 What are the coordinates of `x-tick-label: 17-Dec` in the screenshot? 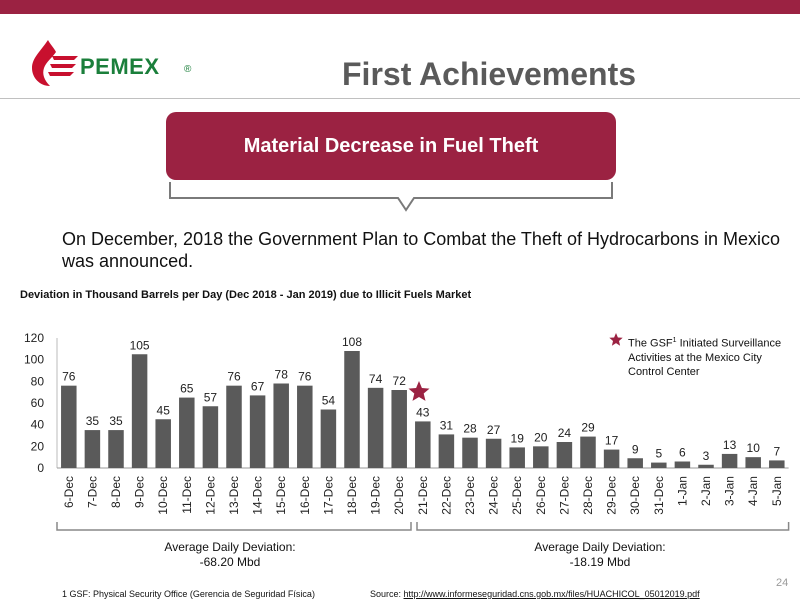 It's located at (328, 495).